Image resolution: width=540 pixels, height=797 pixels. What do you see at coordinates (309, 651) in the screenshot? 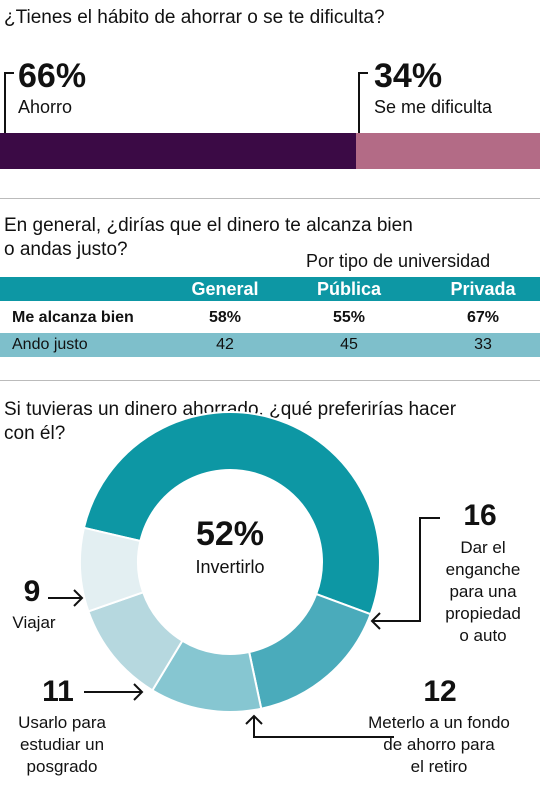
I see `donut-slice-enganche` at bounding box center [309, 651].